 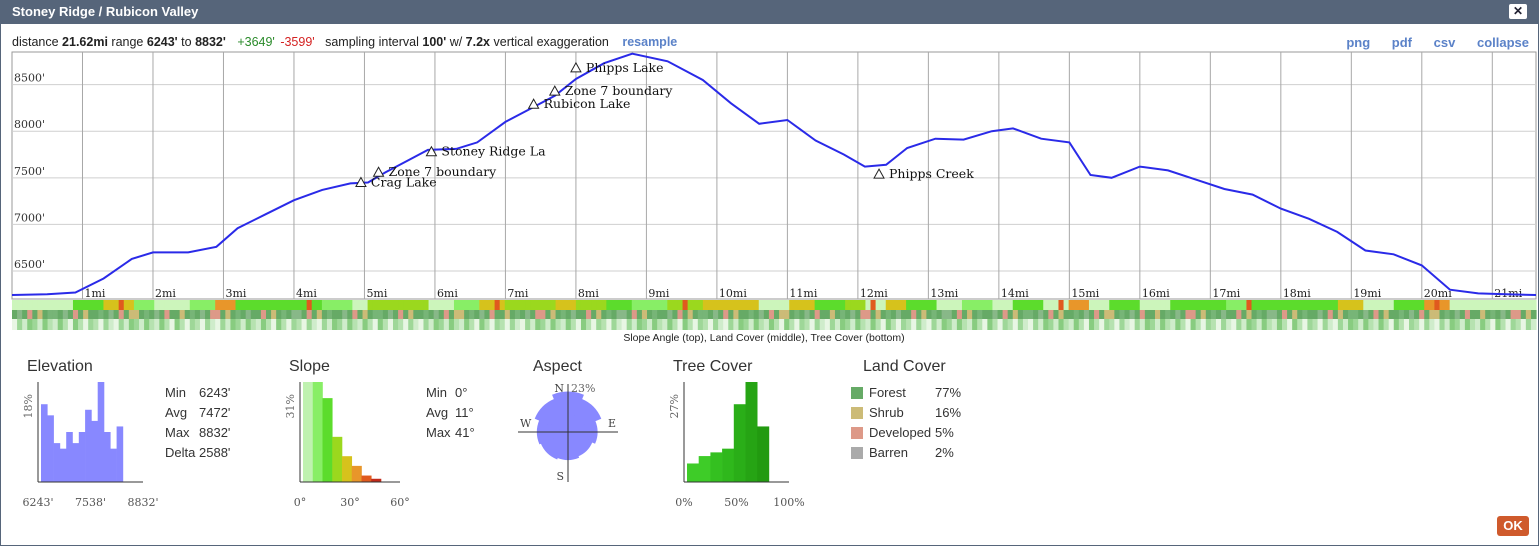 What do you see at coordinates (215, 412) in the screenshot?
I see `stat-value: 7472'` at bounding box center [215, 412].